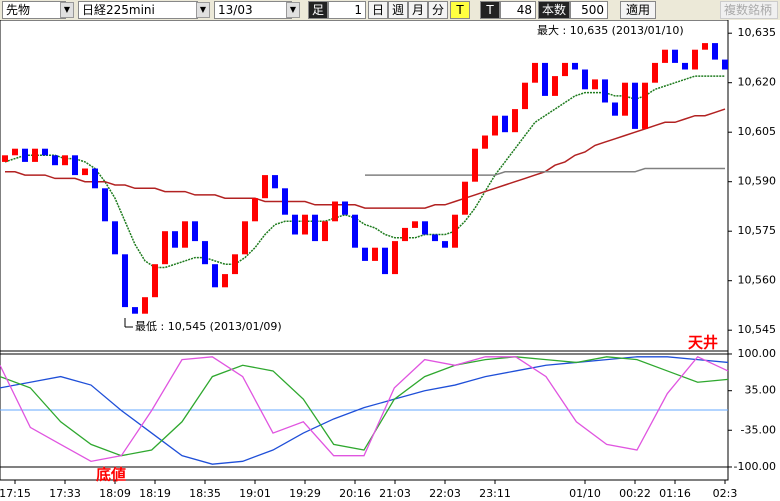 The height and width of the screenshot is (501, 780). What do you see at coordinates (205, 493) in the screenshot?
I see `x-tick-label: 18:35` at bounding box center [205, 493].